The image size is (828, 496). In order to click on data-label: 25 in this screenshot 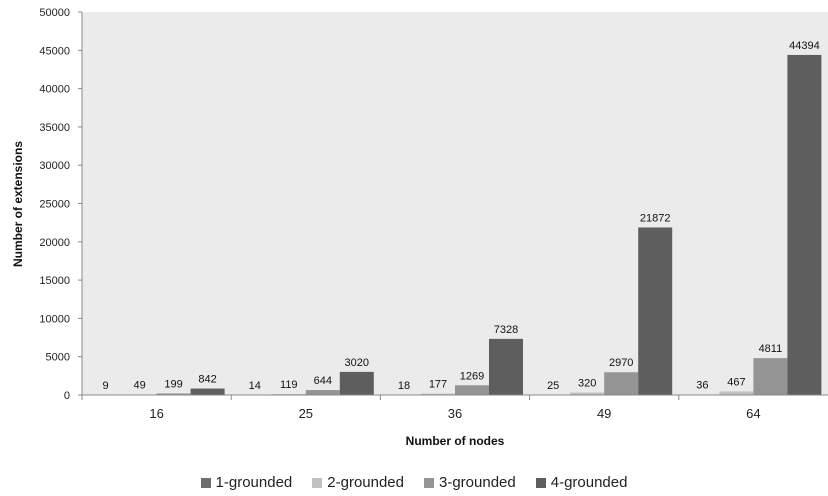, I will do `click(553, 386)`.